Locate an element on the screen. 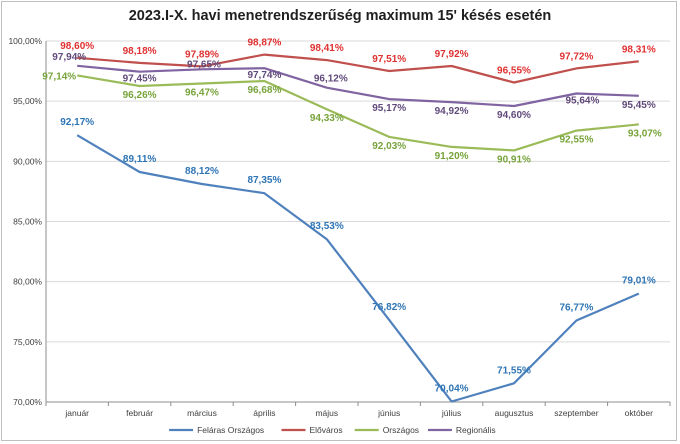  data-label: 97,89% is located at coordinates (202, 54).